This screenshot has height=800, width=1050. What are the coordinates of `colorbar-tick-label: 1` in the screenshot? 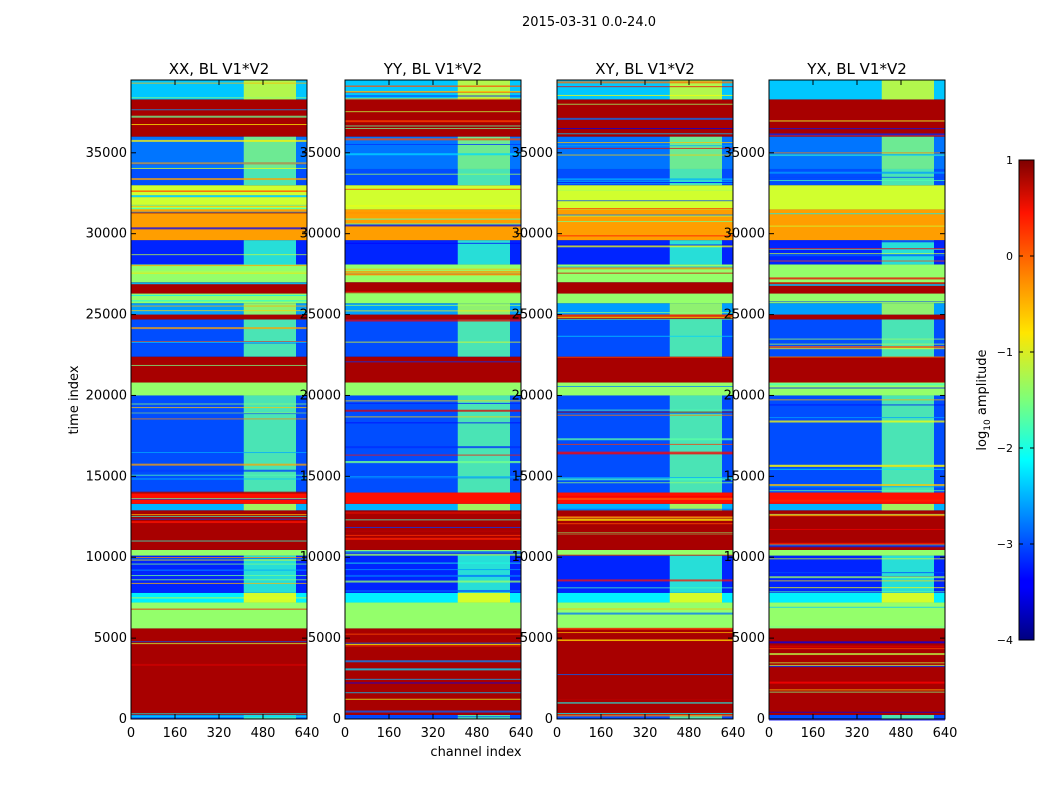 It's located at (1009, 160).